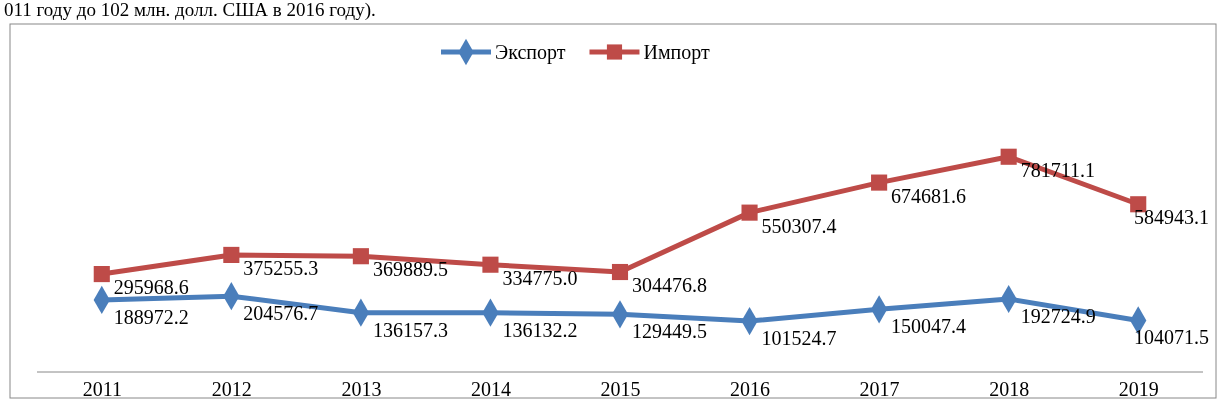  I want to click on legend-label: Импорт, so click(677, 52).